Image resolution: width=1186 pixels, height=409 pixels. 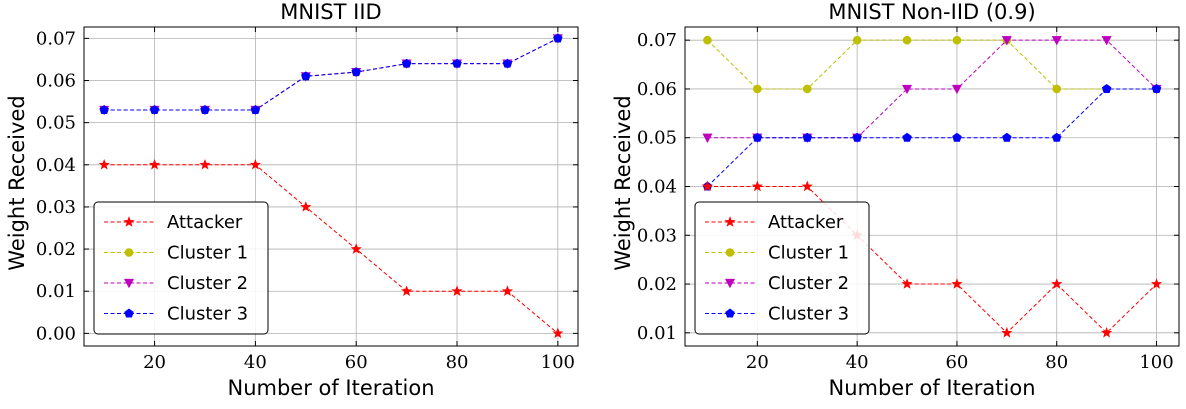 I want to click on y-tick-label: 0.04, so click(x=56, y=165).